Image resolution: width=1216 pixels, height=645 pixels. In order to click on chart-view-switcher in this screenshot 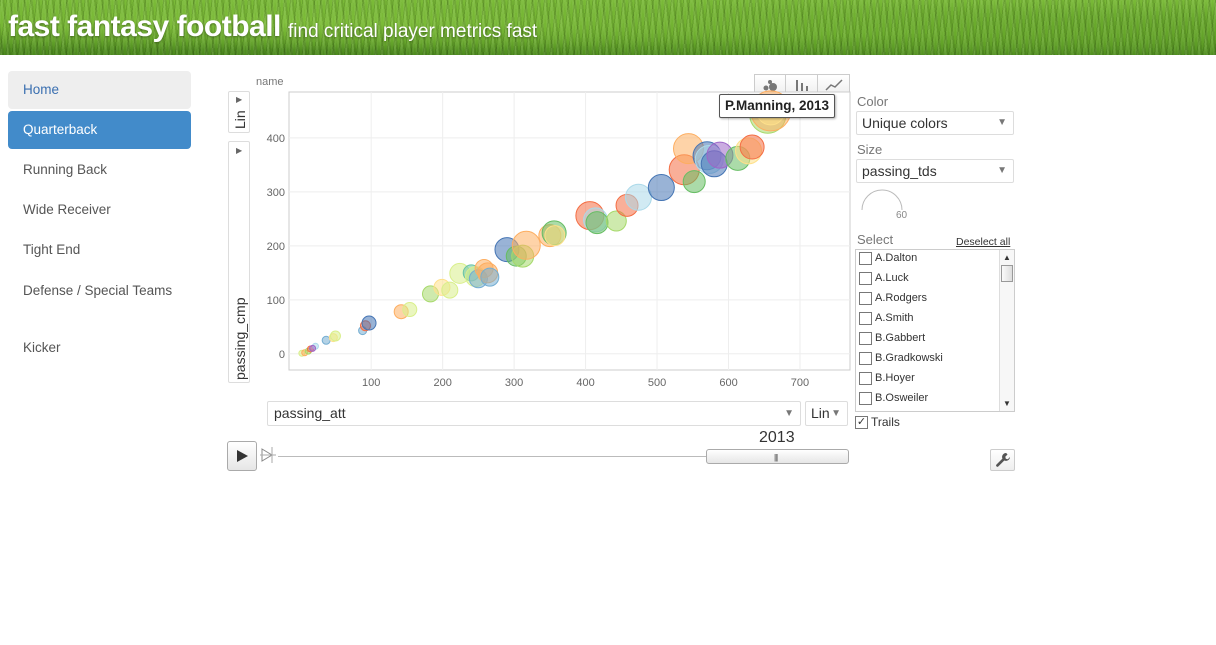, I will do `click(802, 85)`.